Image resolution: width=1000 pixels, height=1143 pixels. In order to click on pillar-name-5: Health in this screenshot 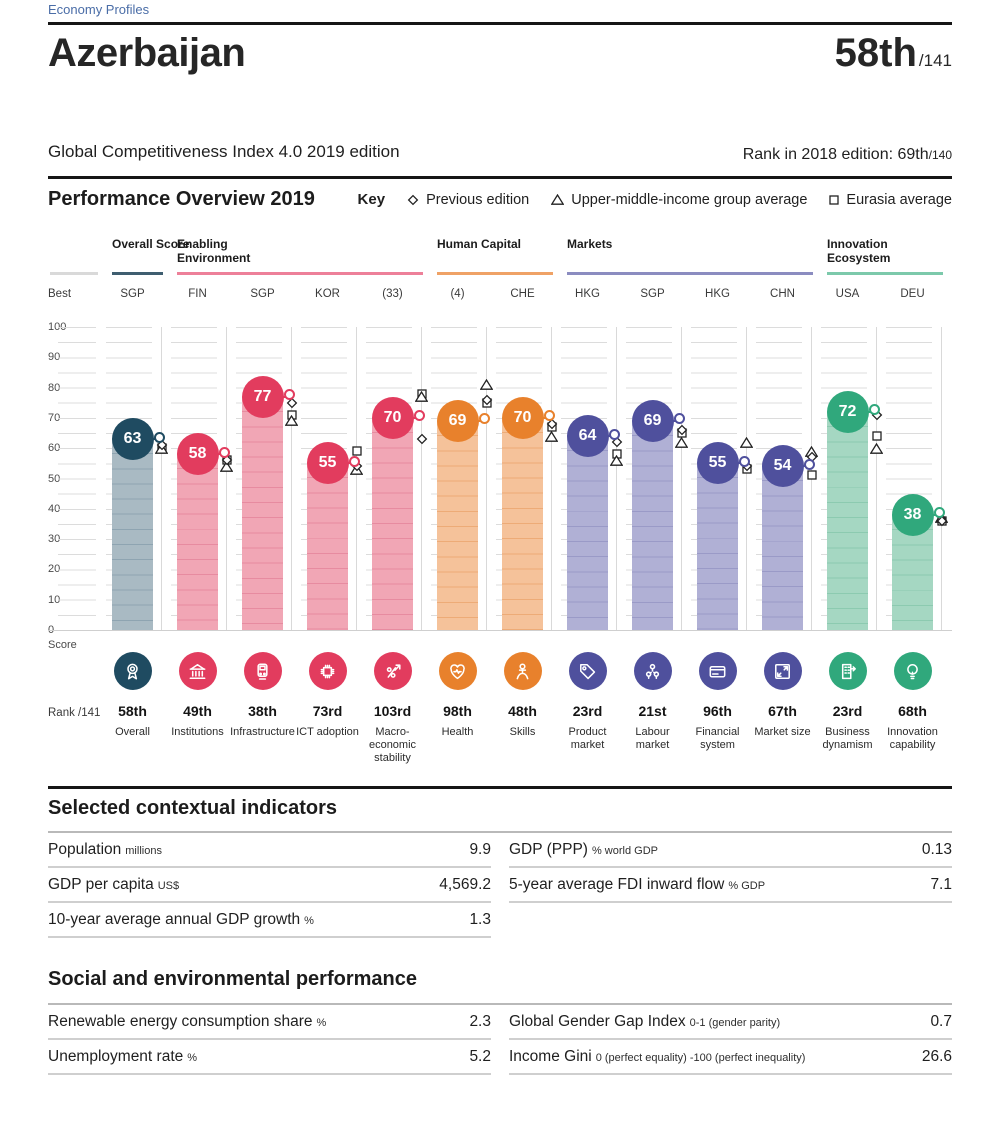, I will do `click(457, 732)`.